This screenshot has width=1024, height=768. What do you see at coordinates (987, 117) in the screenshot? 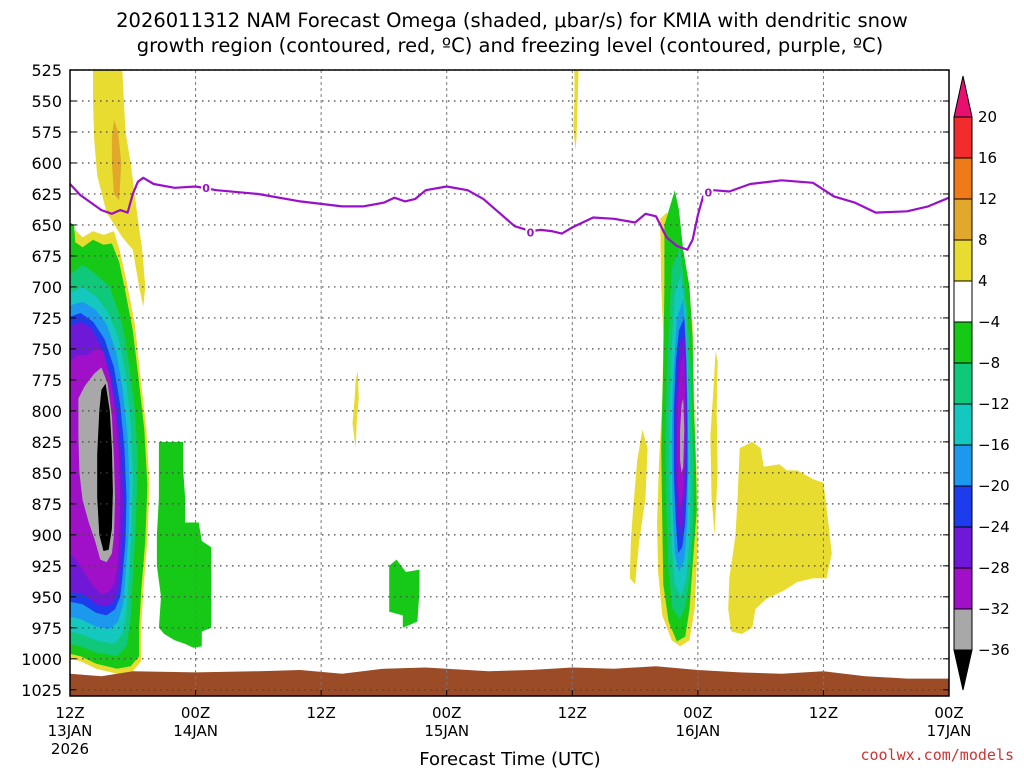
I see `colorbar-label-0: 20` at bounding box center [987, 117].